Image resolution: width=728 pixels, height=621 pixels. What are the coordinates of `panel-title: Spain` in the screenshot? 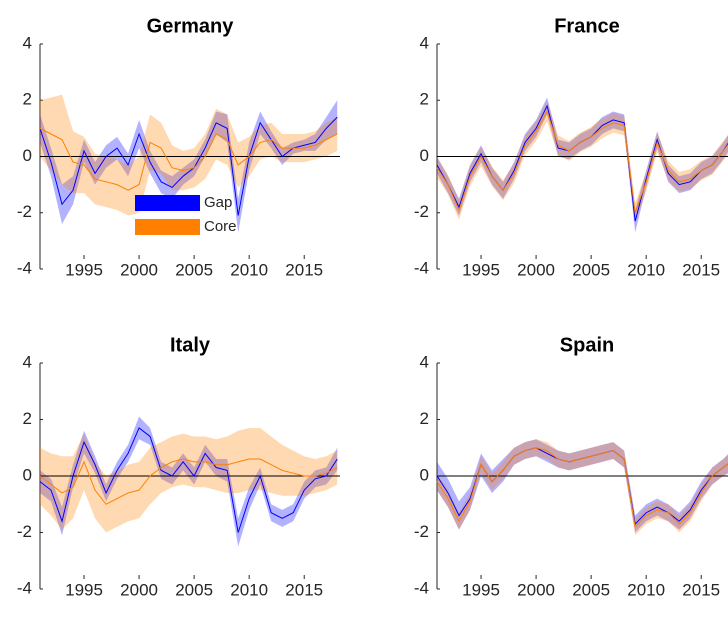 It's located at (587, 345).